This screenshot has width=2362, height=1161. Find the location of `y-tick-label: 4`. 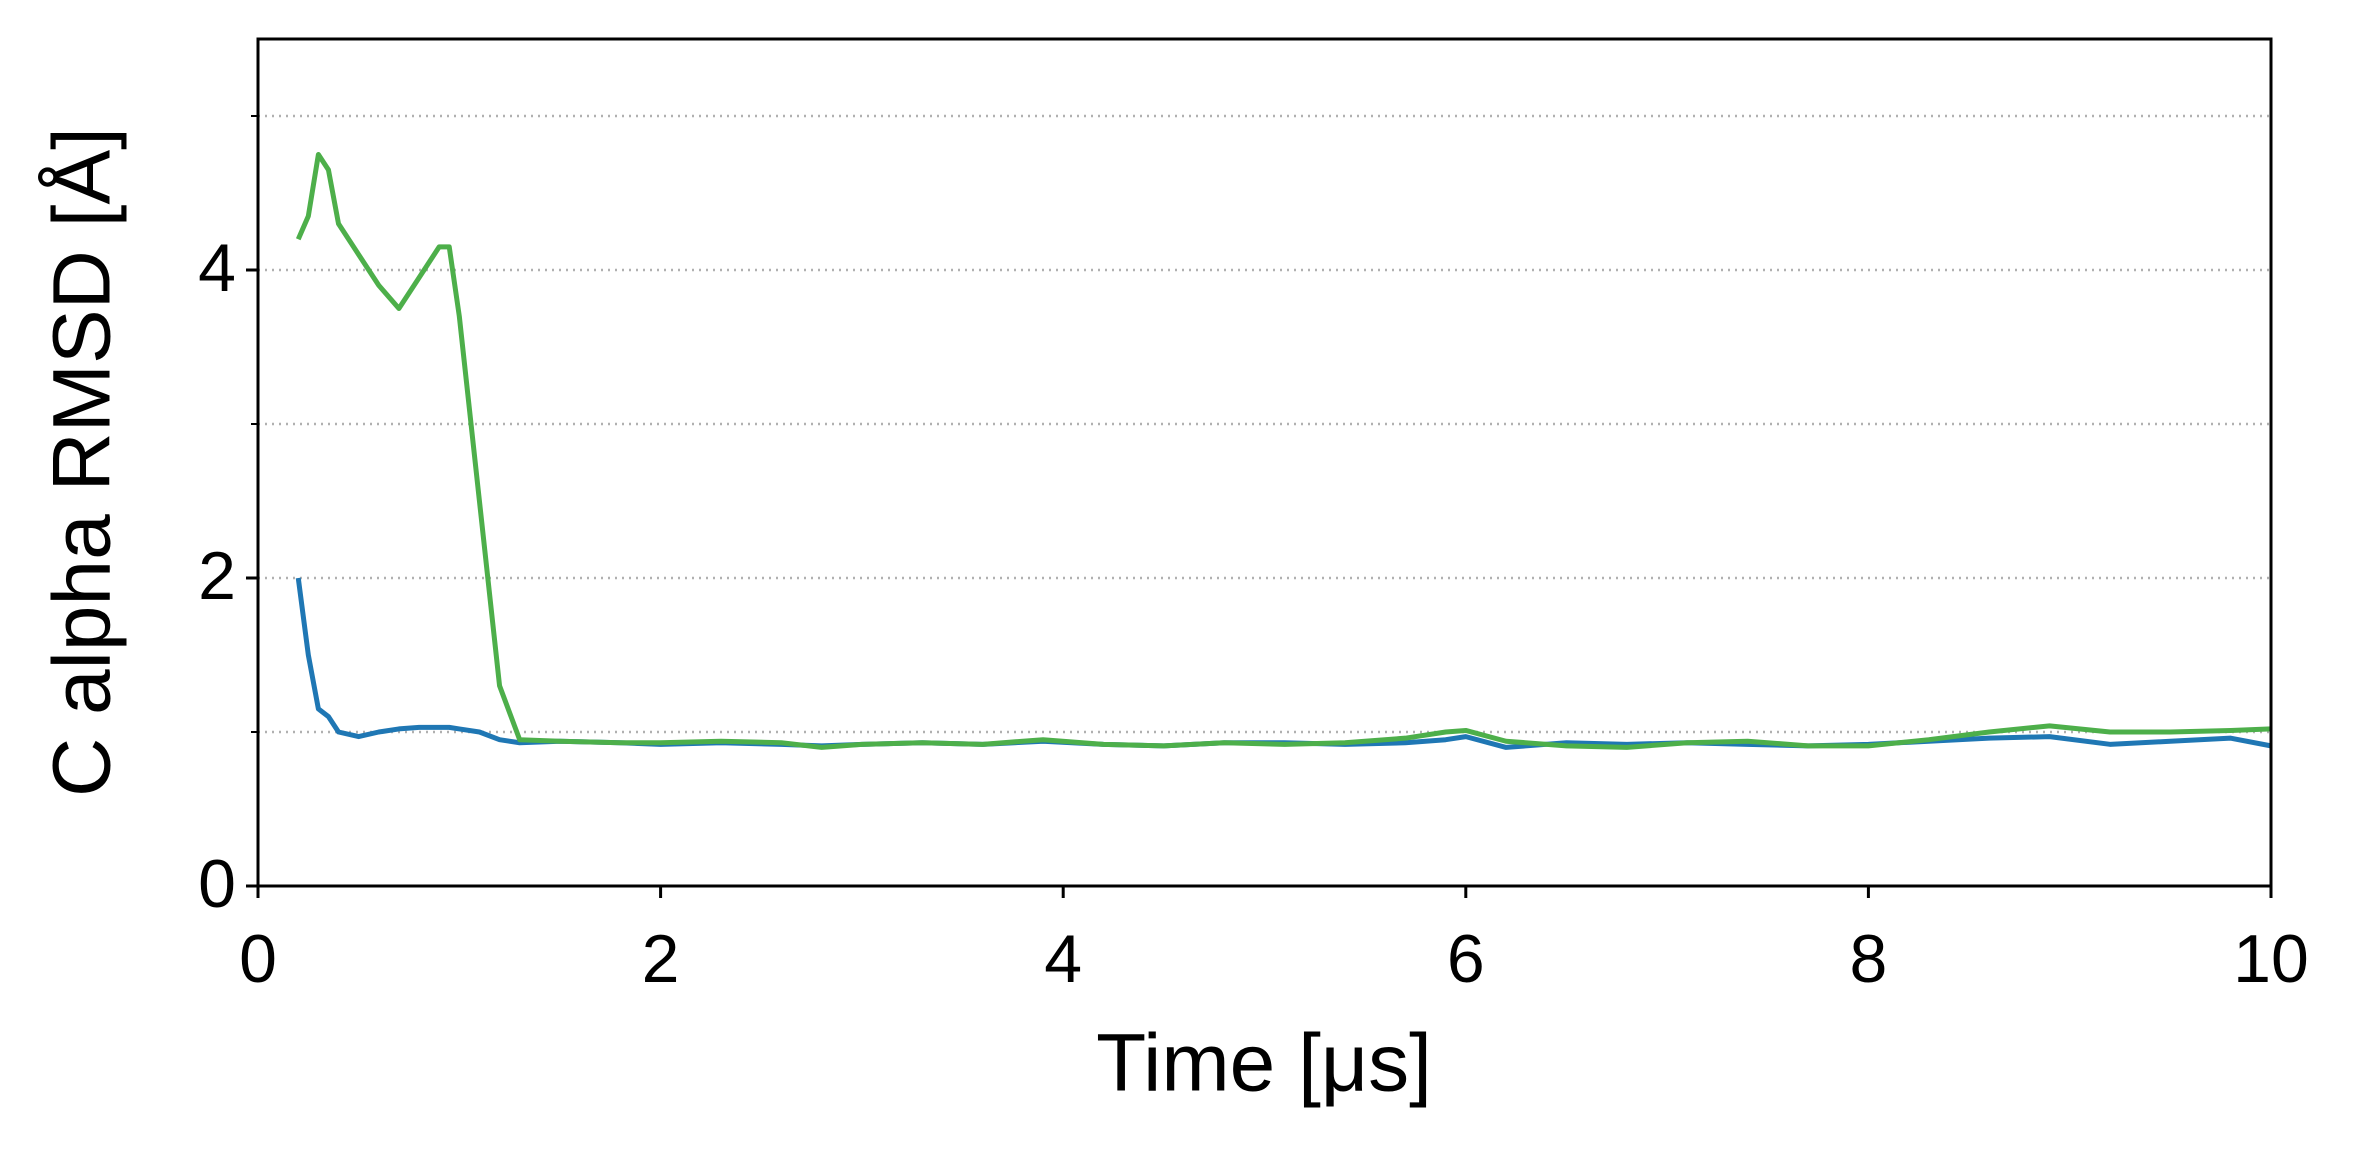

y-tick-label: 4 is located at coordinates (217, 268).